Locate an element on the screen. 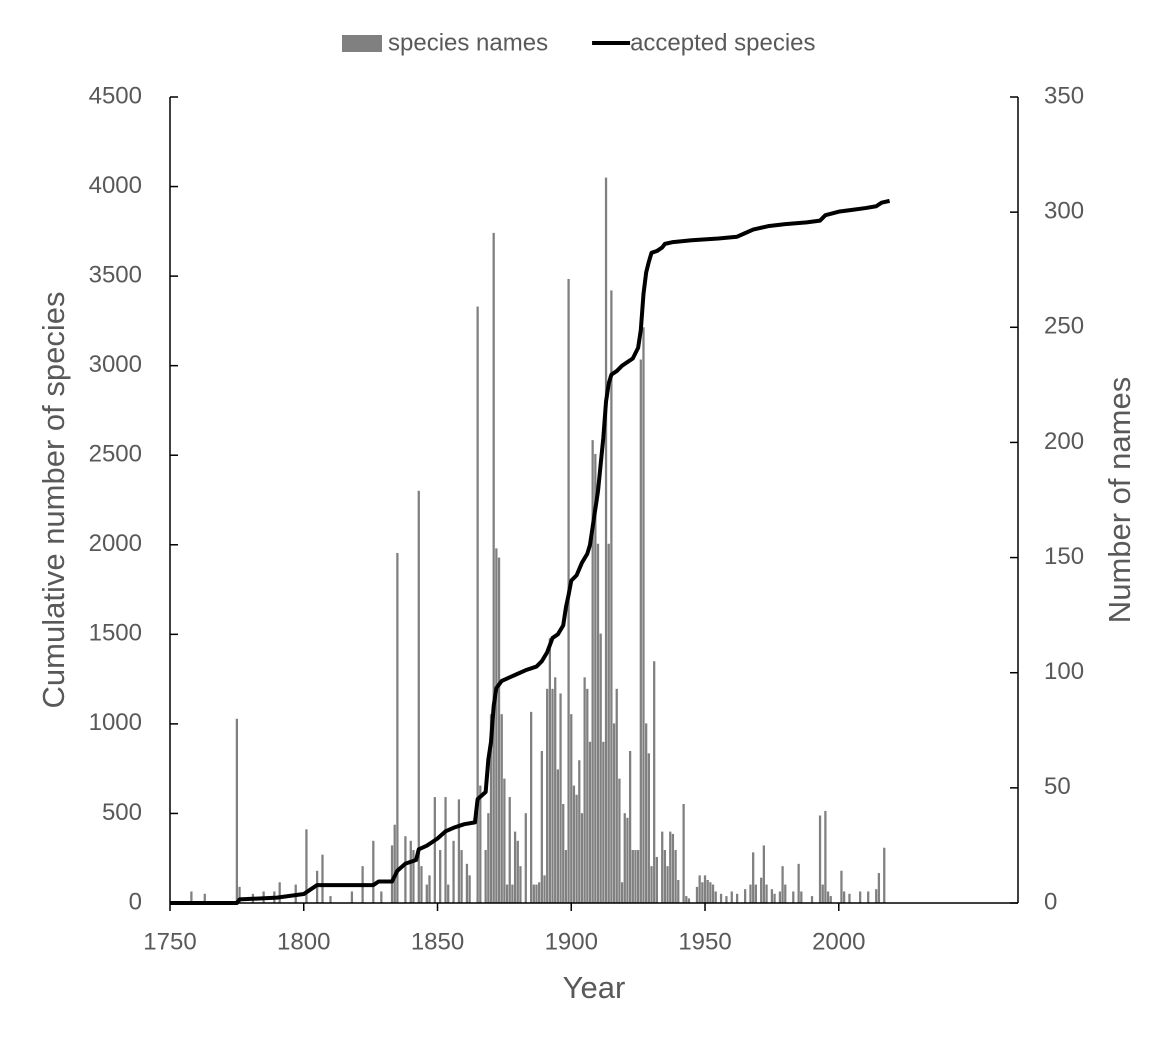  legend-label: species names is located at coordinates (468, 42).